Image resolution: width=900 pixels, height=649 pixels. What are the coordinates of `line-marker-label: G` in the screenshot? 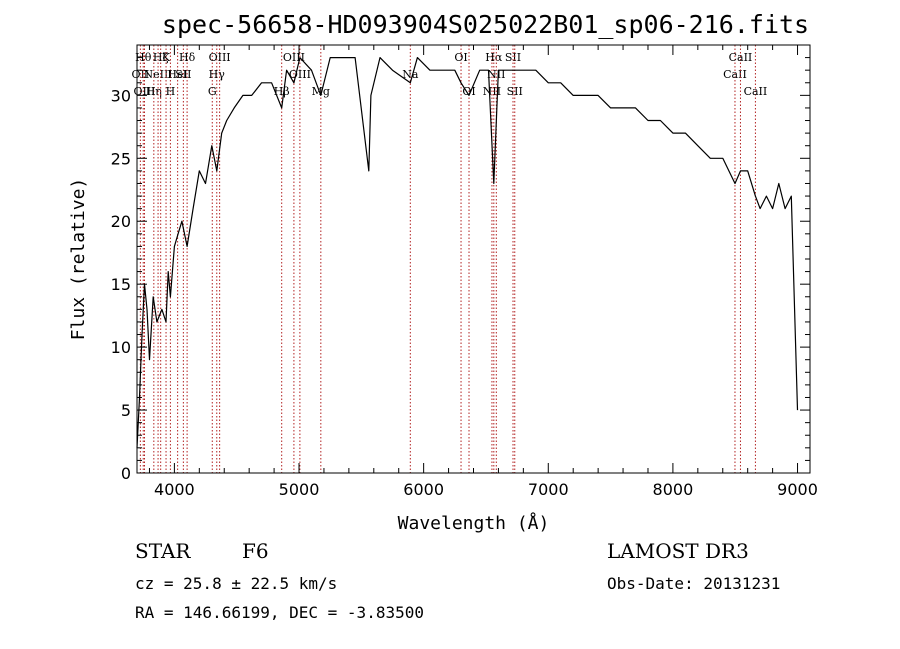 It's located at (212, 91).